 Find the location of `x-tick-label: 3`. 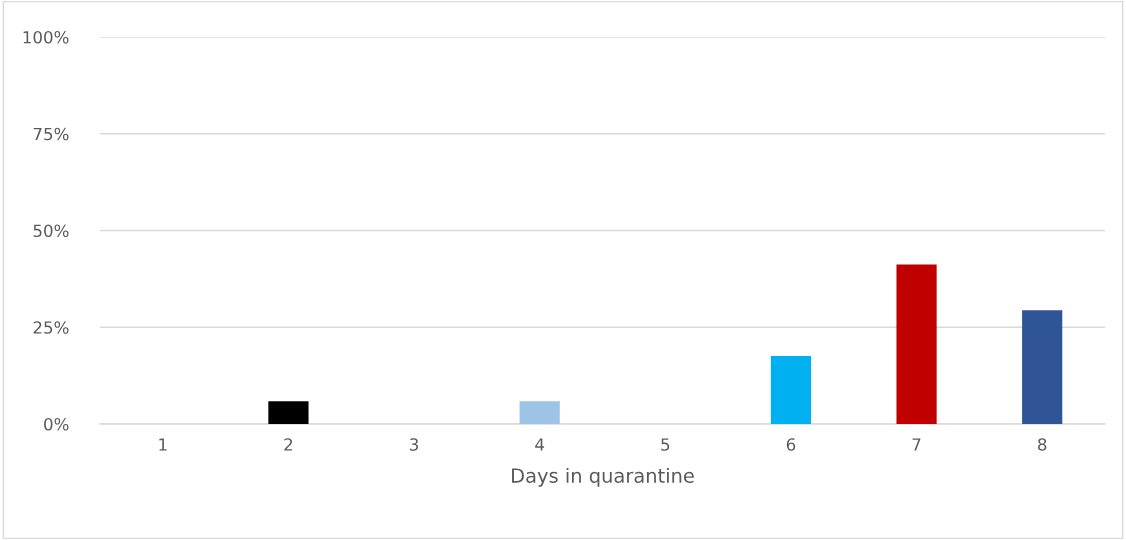

x-tick-label: 3 is located at coordinates (414, 444).